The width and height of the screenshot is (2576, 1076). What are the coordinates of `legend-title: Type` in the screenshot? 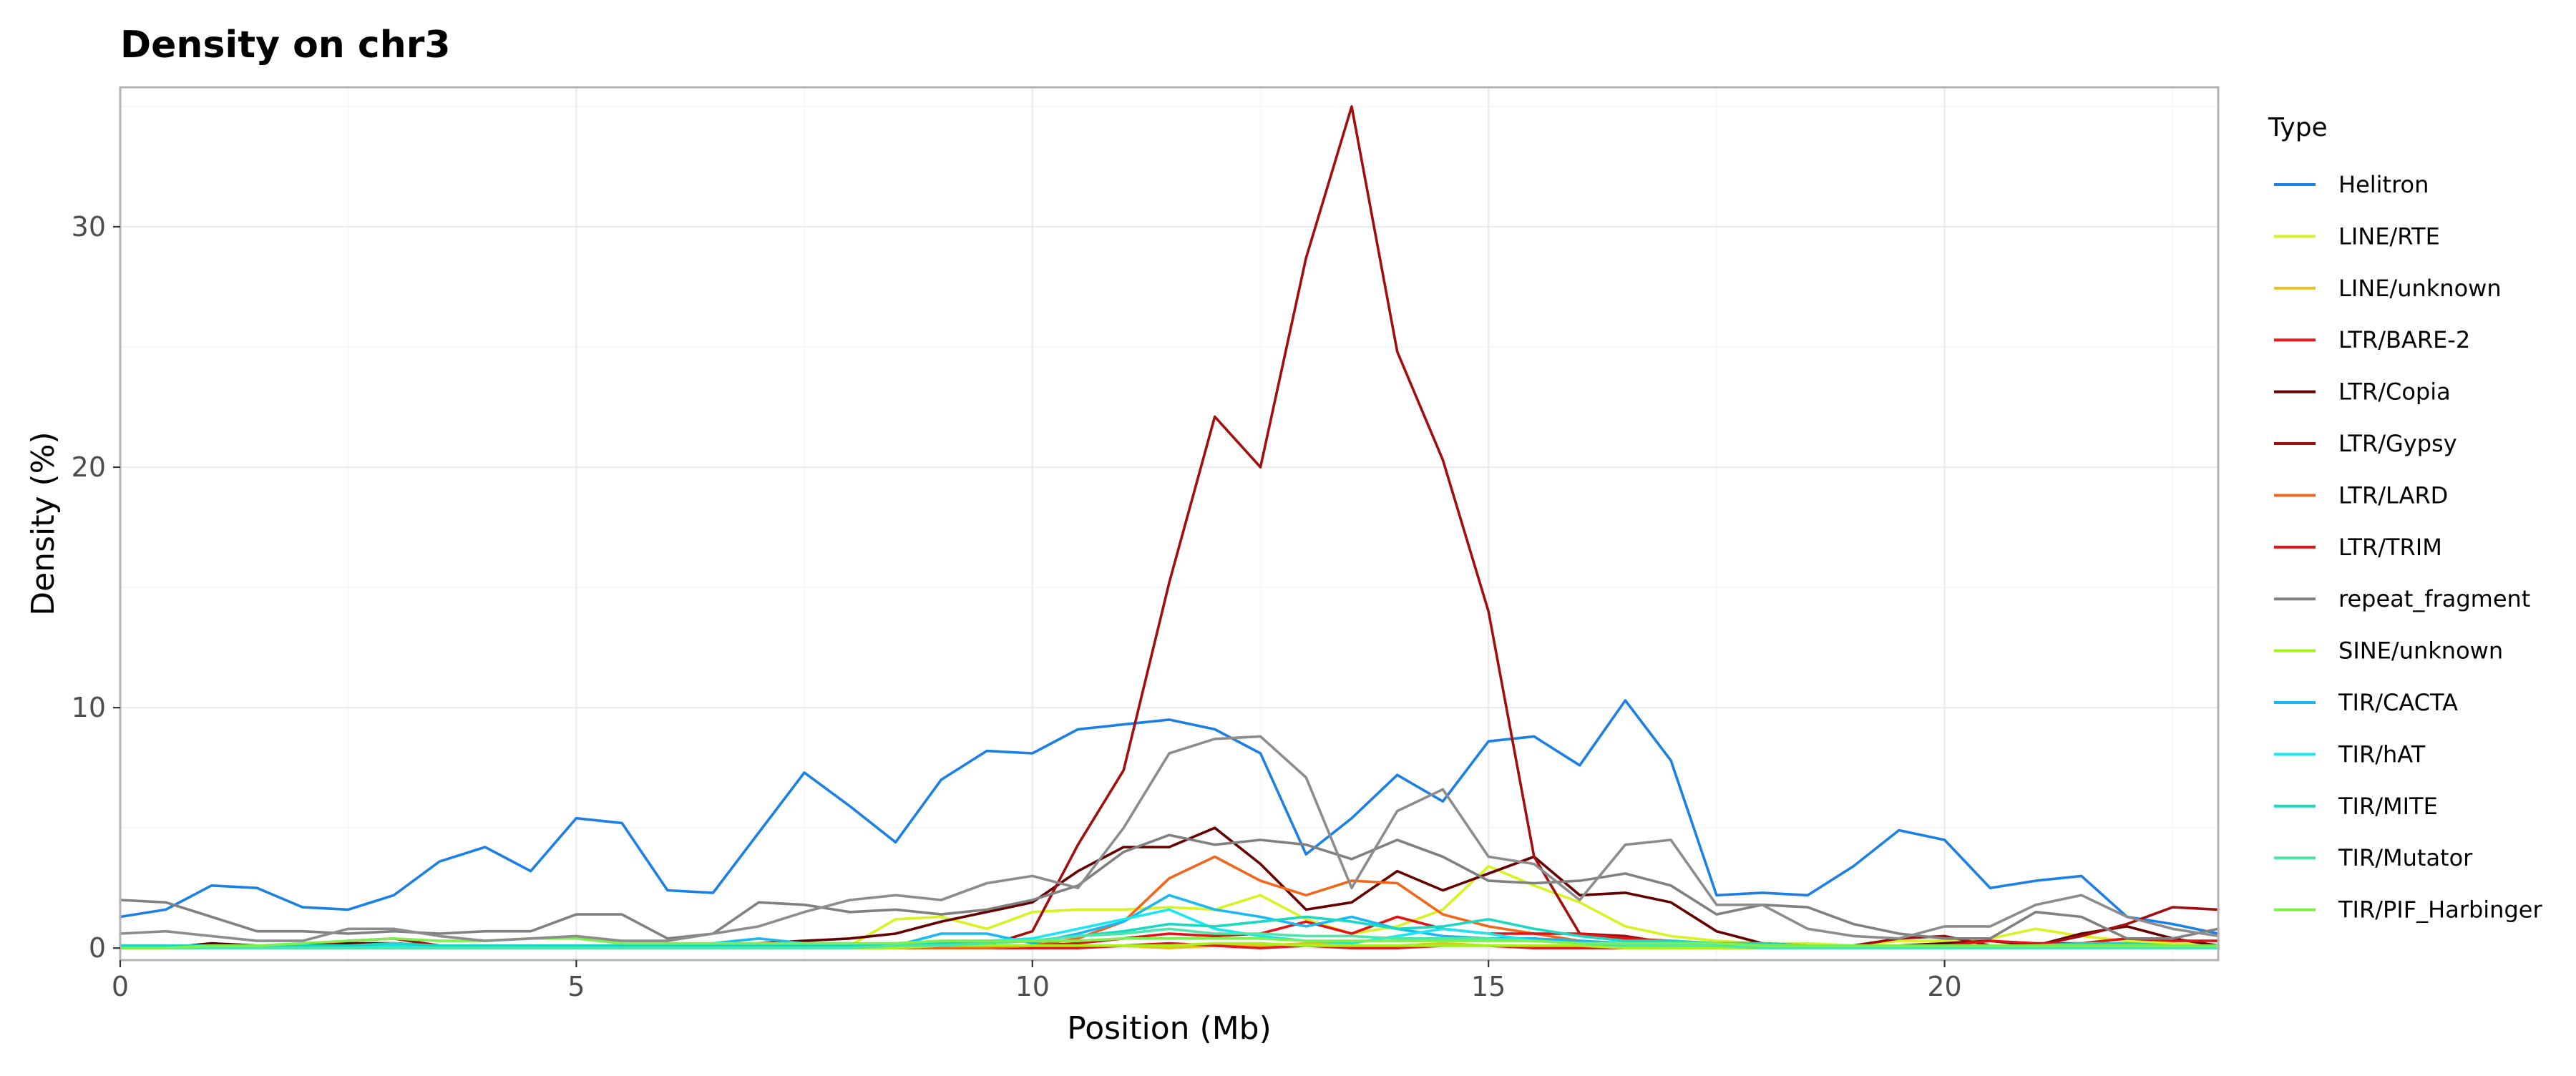 It's located at (2298, 128).